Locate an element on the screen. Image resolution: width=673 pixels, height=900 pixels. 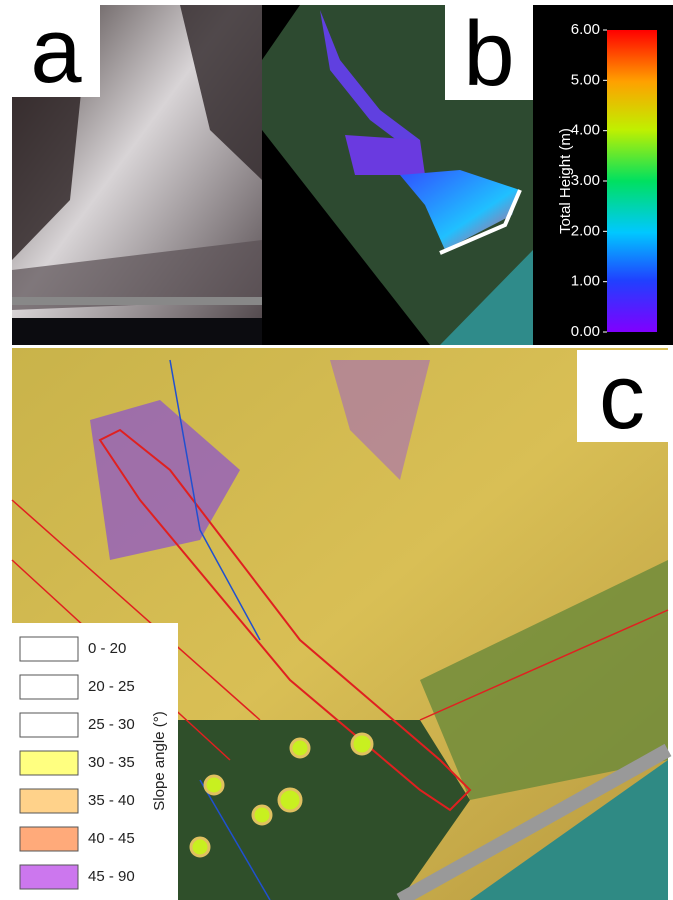
legend-label: 20 - 25 is located at coordinates (111, 686).